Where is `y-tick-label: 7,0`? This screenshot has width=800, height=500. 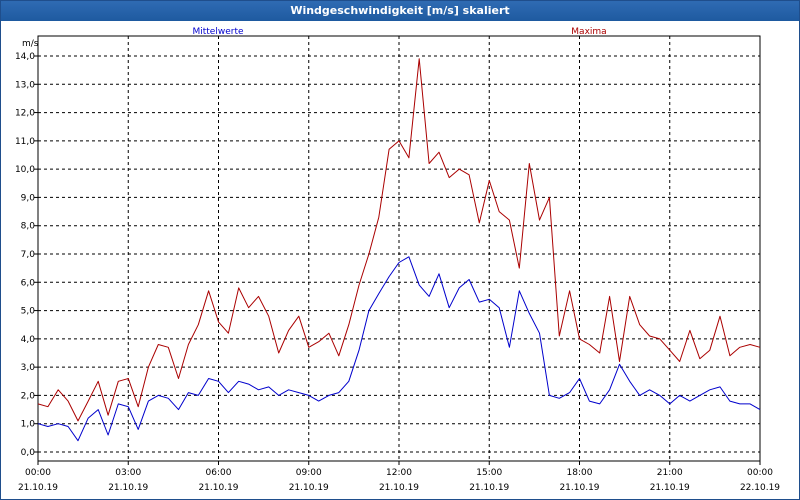 y-tick-label: 7,0 is located at coordinates (28, 255).